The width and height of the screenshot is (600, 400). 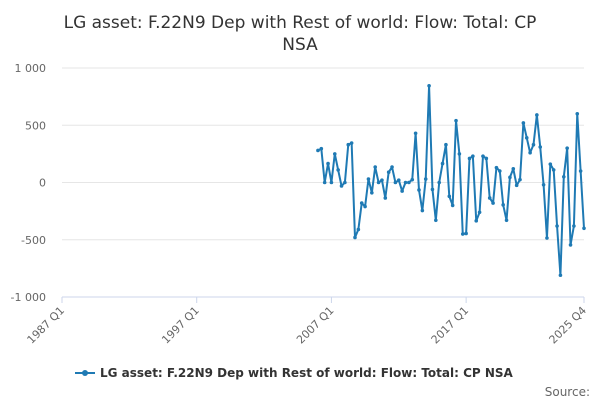 I want to click on y-tick-label: 500, so click(x=35, y=125).